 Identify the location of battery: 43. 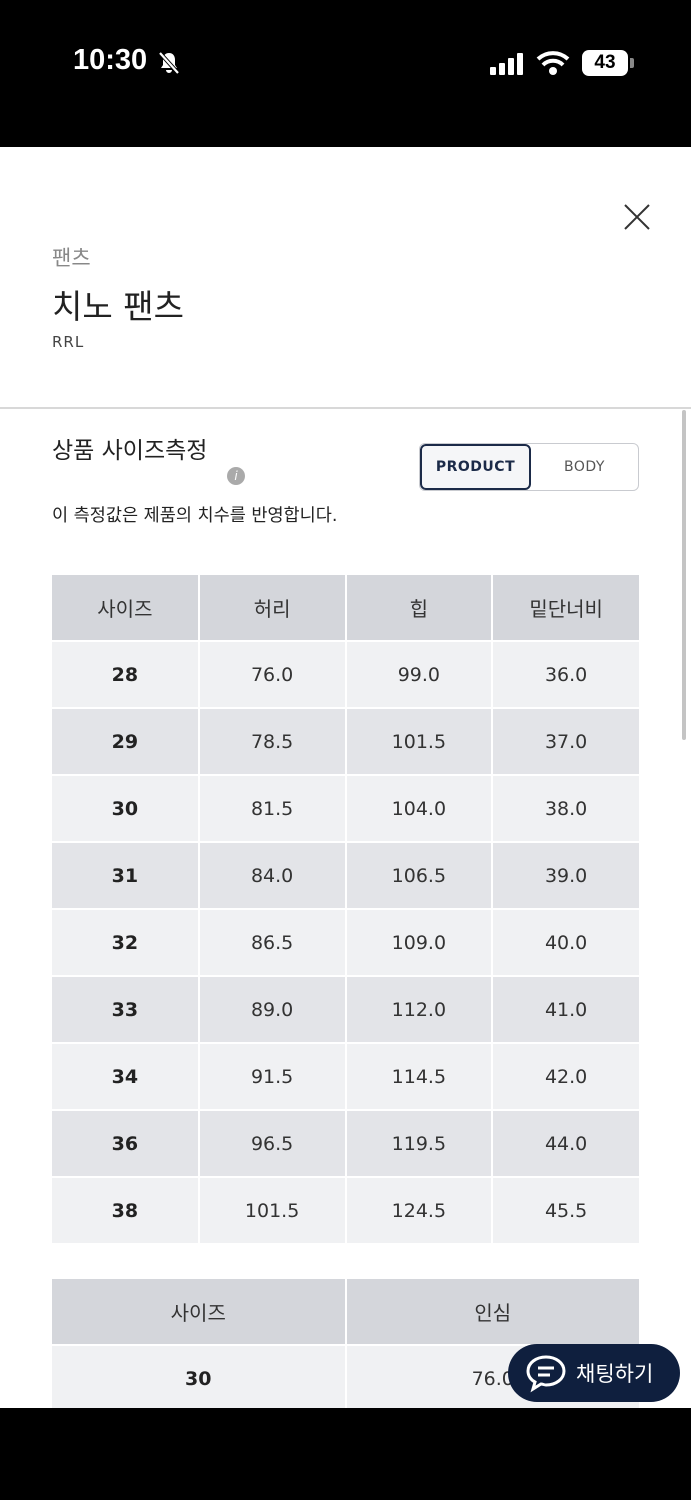
(605, 63).